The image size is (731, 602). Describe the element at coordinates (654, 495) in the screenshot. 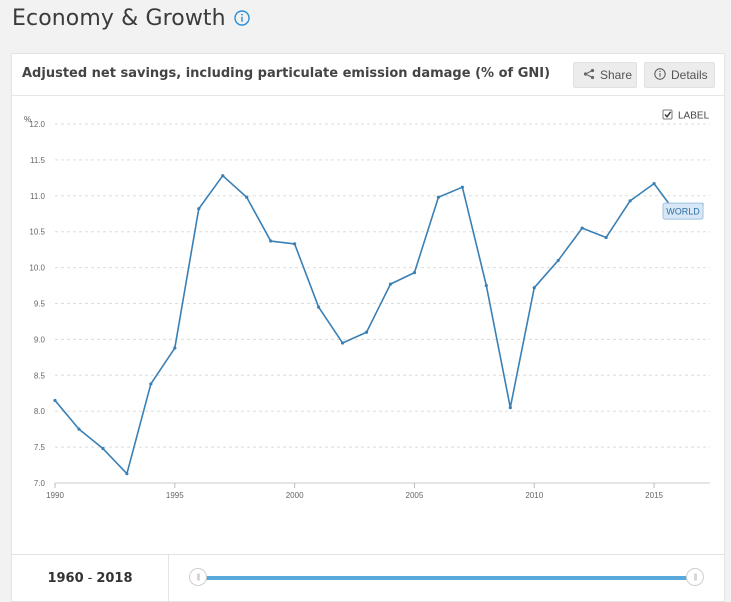

I see `x-tick-label: 2015` at that location.